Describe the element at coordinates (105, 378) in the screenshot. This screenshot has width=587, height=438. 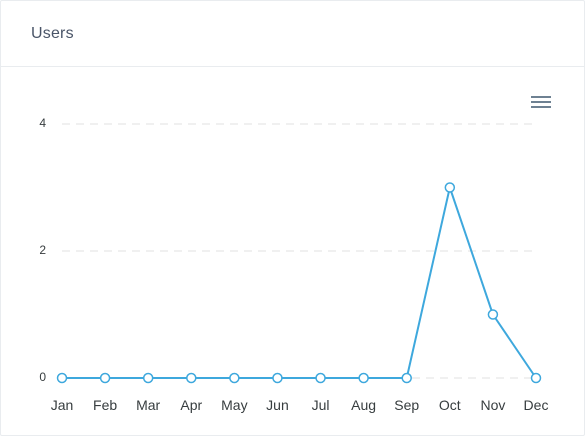
I see `data-point-feb` at that location.